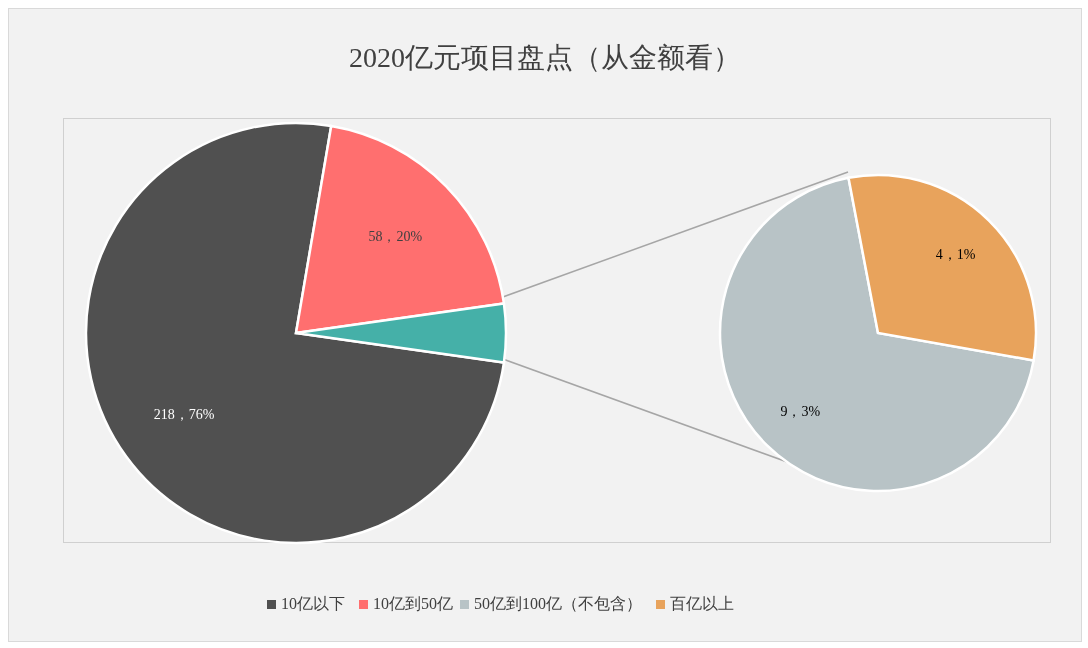 The image size is (1088, 648). I want to click on data-label: 218，76%, so click(184, 415).